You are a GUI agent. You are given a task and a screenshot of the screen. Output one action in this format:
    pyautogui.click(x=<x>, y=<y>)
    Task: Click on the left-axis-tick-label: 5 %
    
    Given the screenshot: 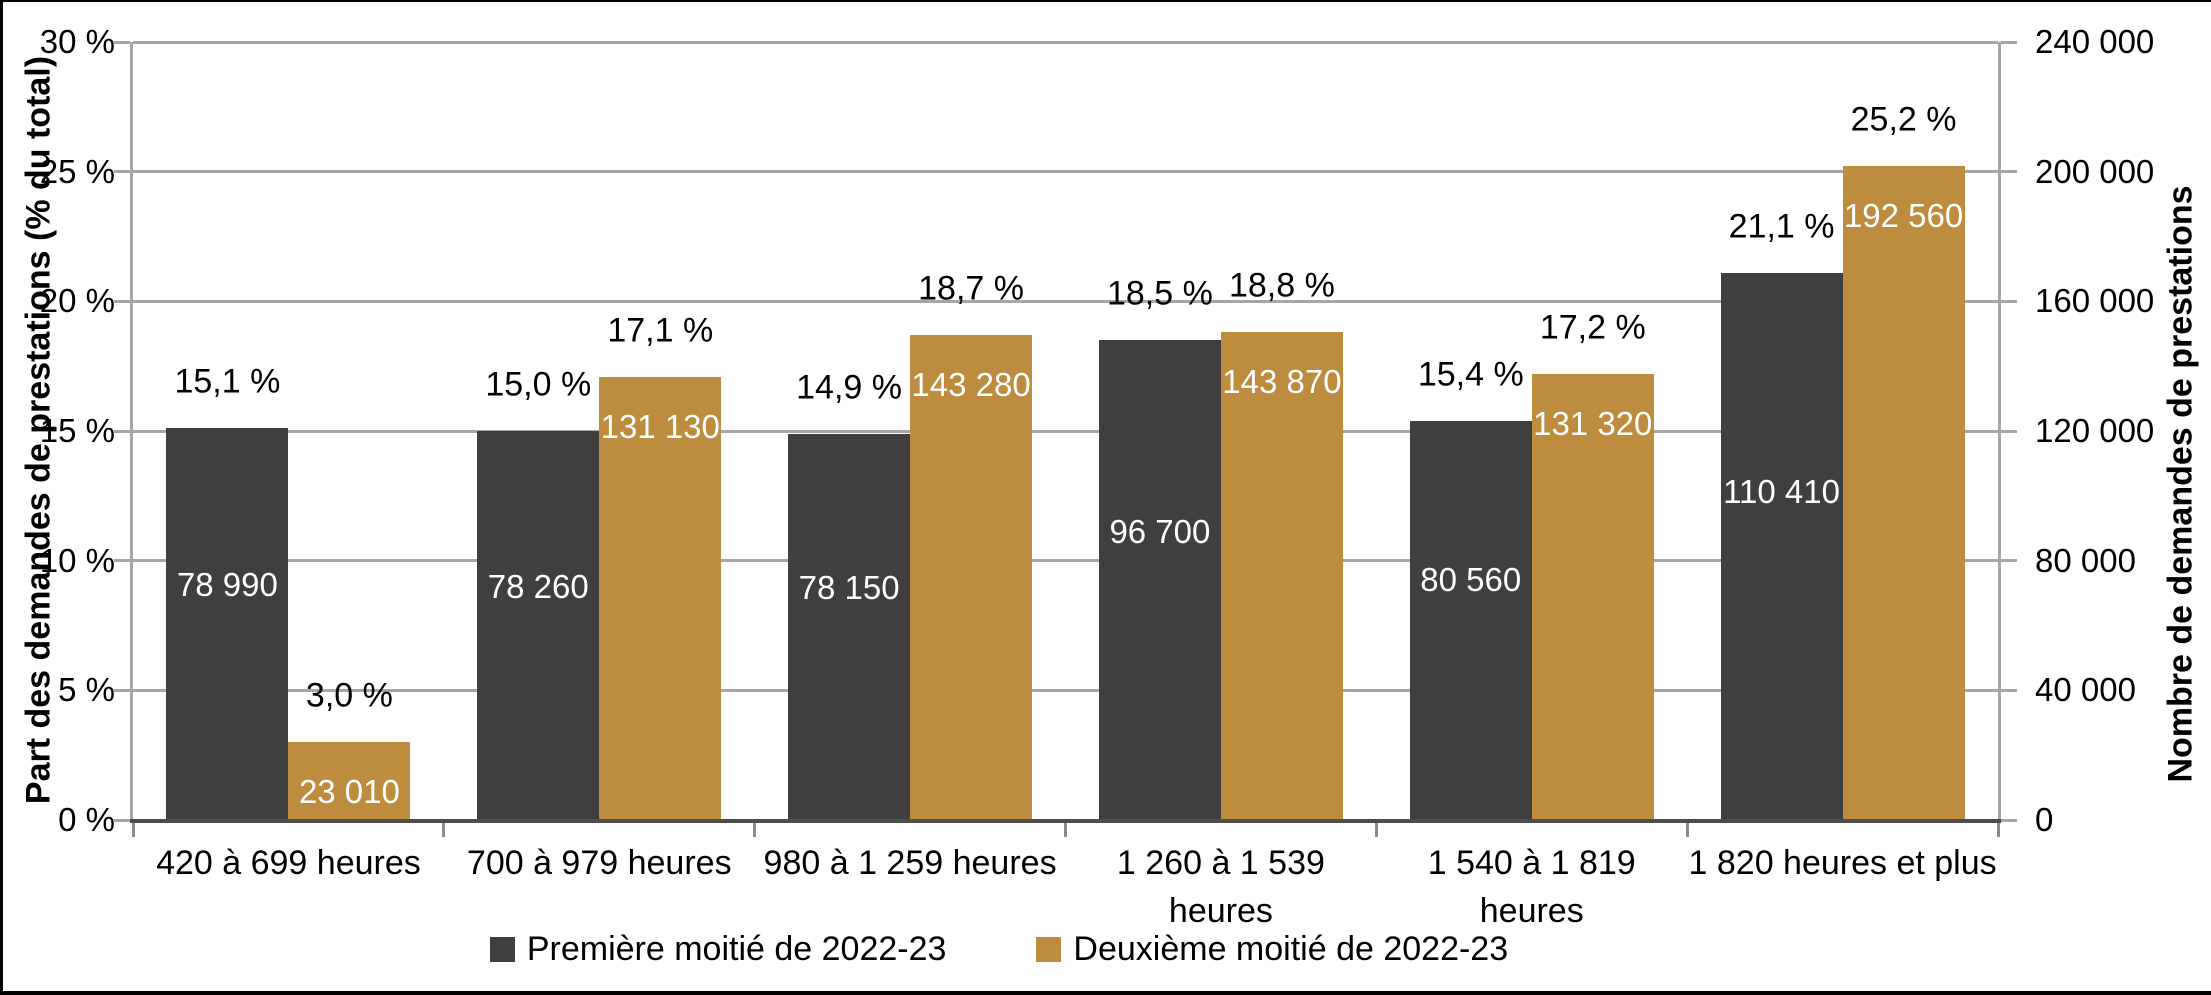 What is the action you would take?
    pyautogui.click(x=86, y=690)
    